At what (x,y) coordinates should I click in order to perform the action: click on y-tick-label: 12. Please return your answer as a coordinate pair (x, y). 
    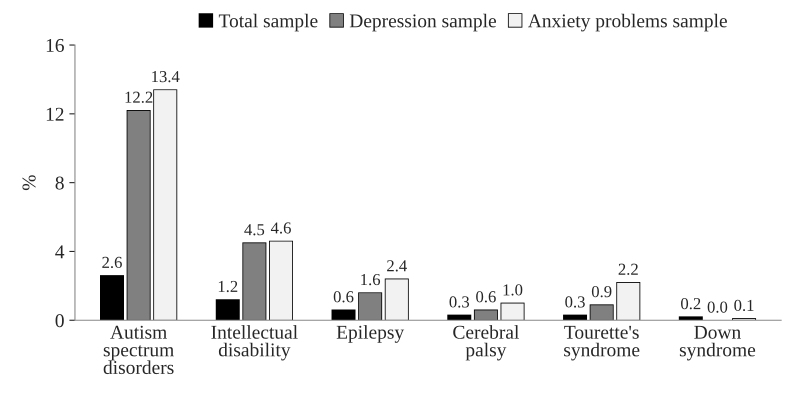
    Looking at the image, I should click on (55, 114).